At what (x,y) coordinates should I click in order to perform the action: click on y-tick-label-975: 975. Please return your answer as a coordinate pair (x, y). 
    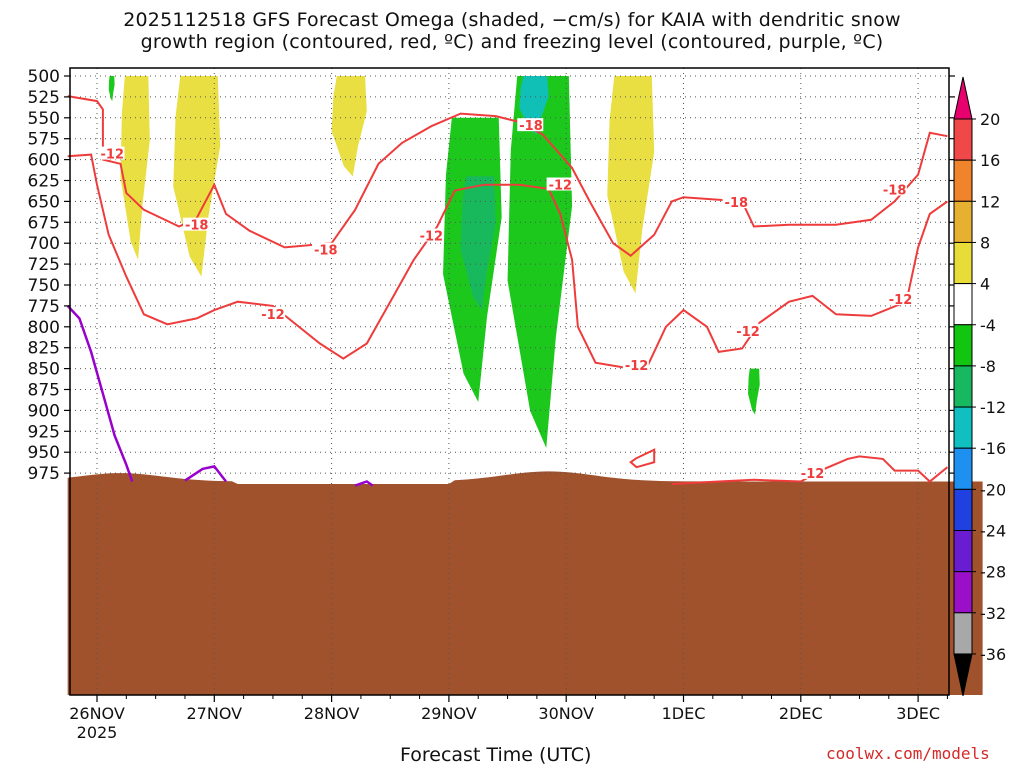
    Looking at the image, I should click on (44, 474).